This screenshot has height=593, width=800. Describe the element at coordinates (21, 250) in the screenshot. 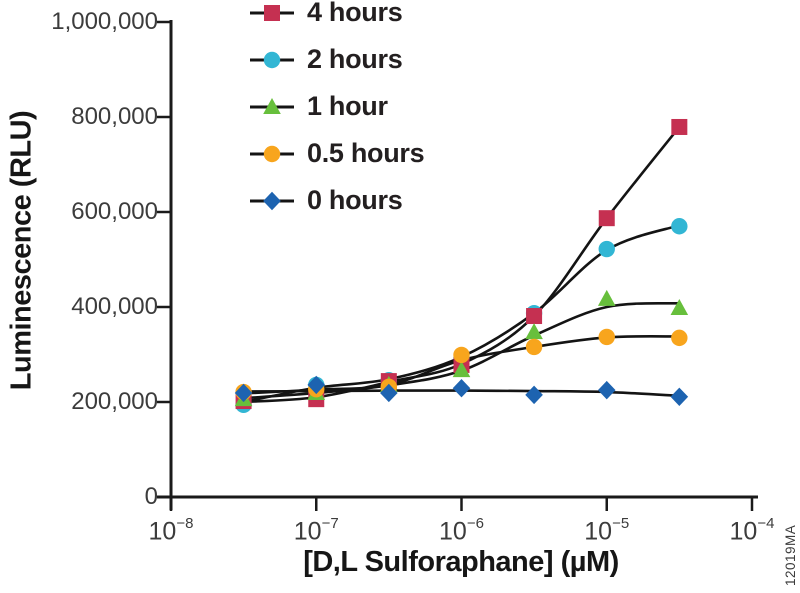

I see `y-axis-title: Luminescence (RLU)` at that location.